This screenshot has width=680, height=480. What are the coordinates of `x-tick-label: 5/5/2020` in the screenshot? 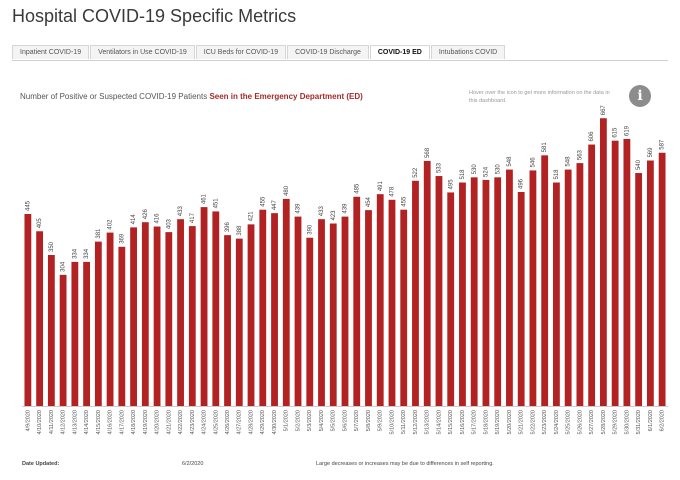 It's located at (334, 420).